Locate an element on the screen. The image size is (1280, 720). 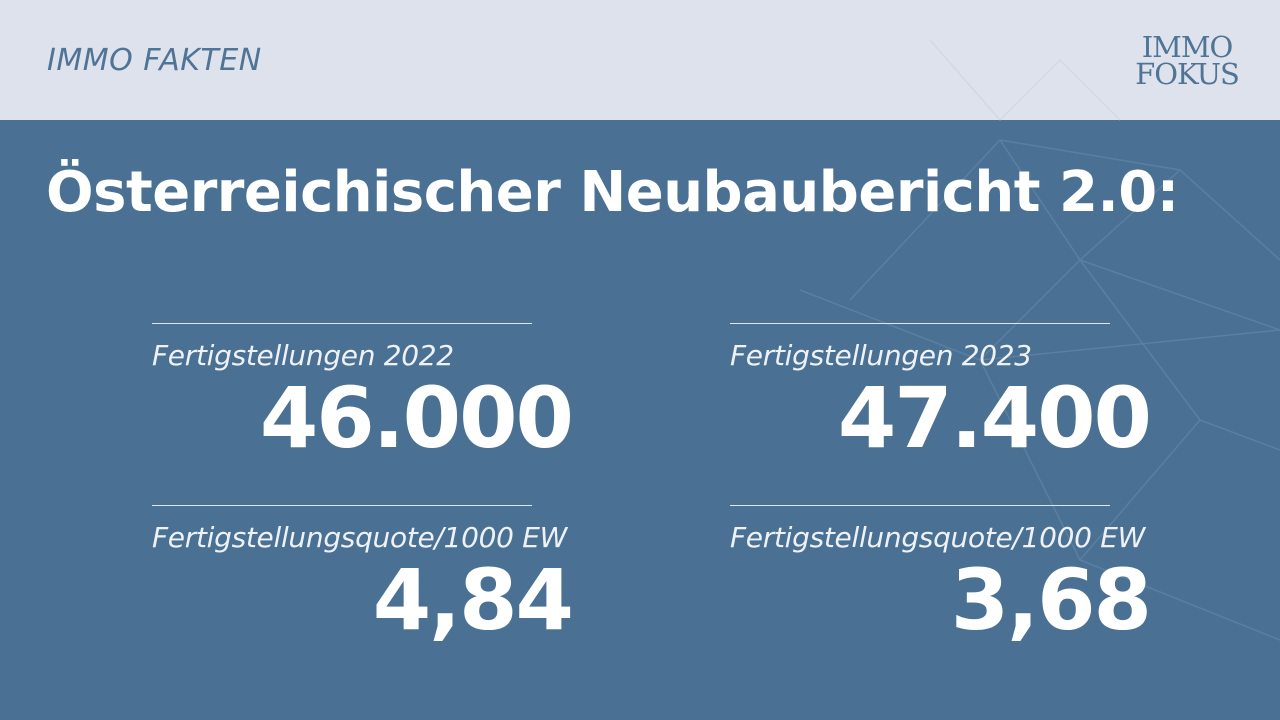
stat-quota-2023: Fertigstellungsquote/1000 EW 3,68 is located at coordinates (960, 573).